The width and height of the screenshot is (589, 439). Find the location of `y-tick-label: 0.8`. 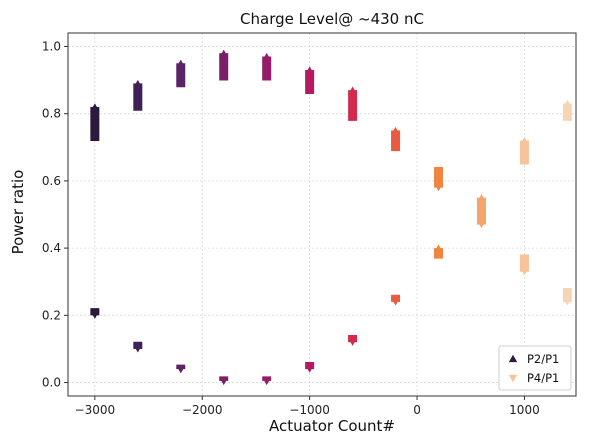

y-tick-label: 0.8 is located at coordinates (51, 114).